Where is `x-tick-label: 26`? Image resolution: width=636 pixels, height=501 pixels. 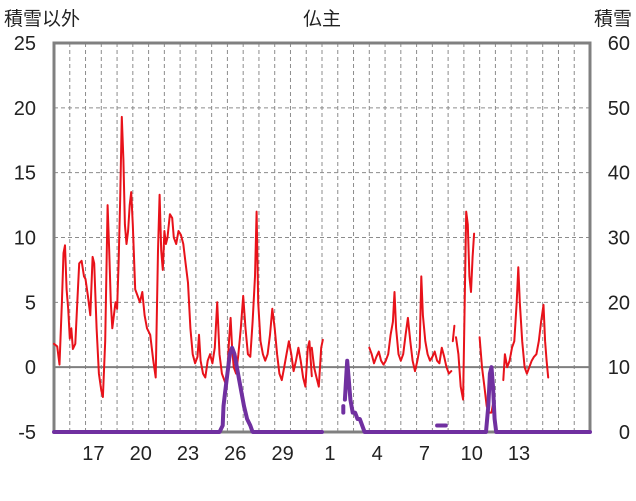
x-tick-label: 26 is located at coordinates (235, 454).